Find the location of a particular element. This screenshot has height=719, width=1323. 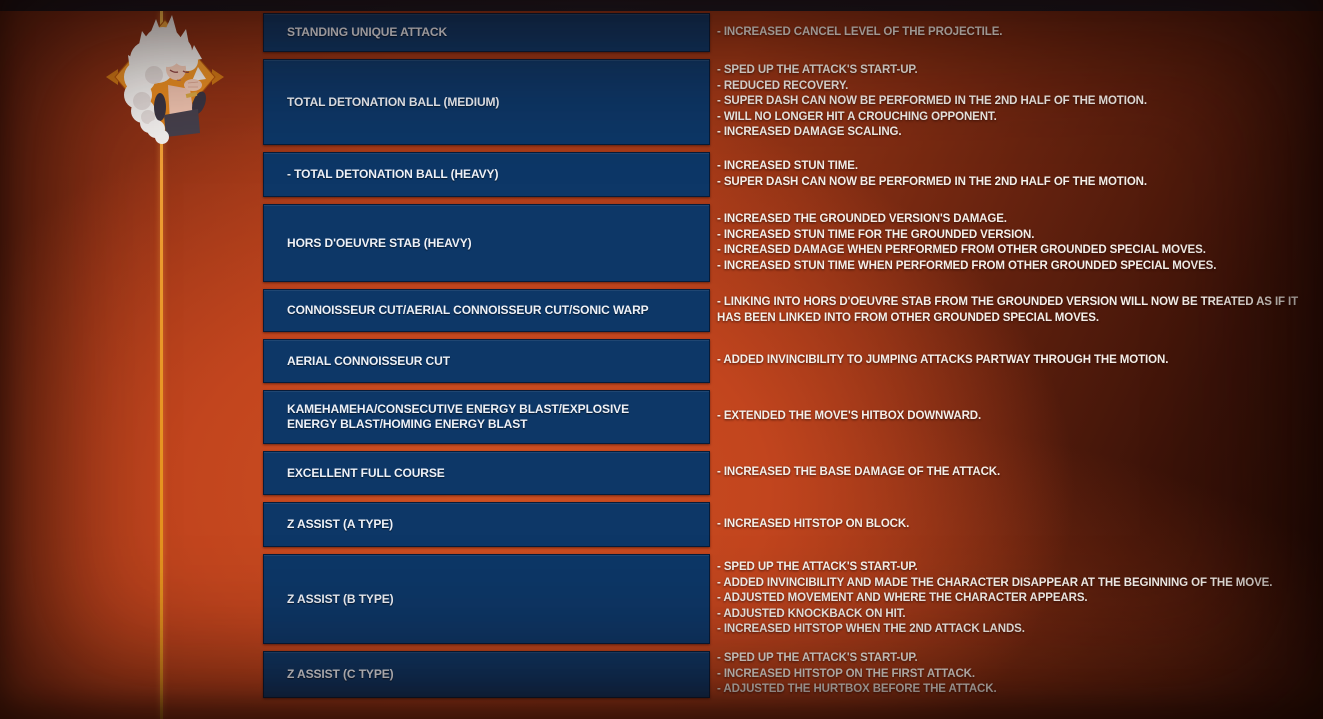

character-portrait-diamond-icon is located at coordinates (165, 79).